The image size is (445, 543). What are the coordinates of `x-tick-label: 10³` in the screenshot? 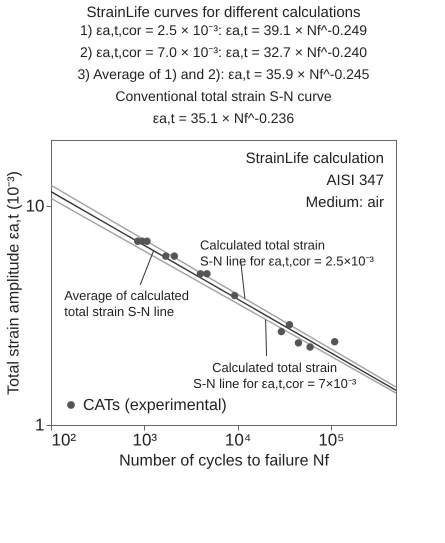 It's located at (145, 440).